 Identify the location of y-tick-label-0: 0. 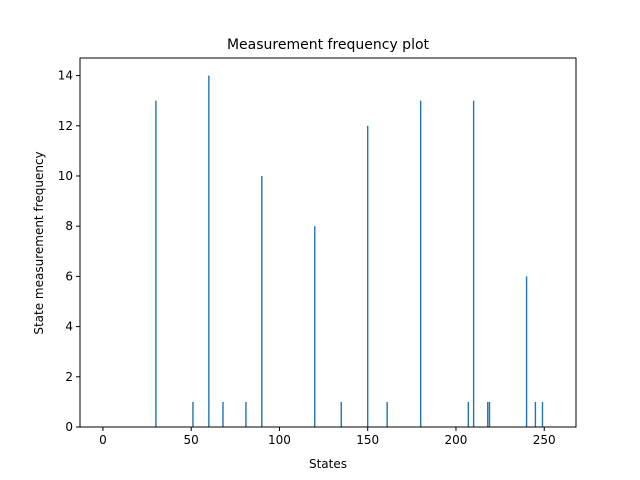
(69, 427).